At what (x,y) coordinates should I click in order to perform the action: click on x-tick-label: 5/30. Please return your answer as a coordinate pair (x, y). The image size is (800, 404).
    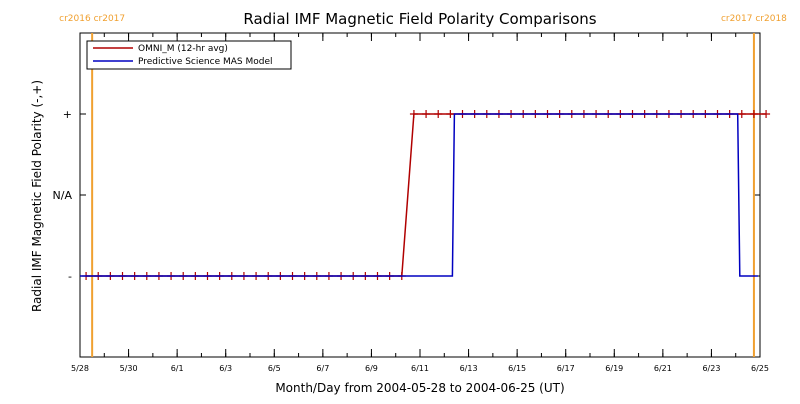
    Looking at the image, I should click on (129, 368).